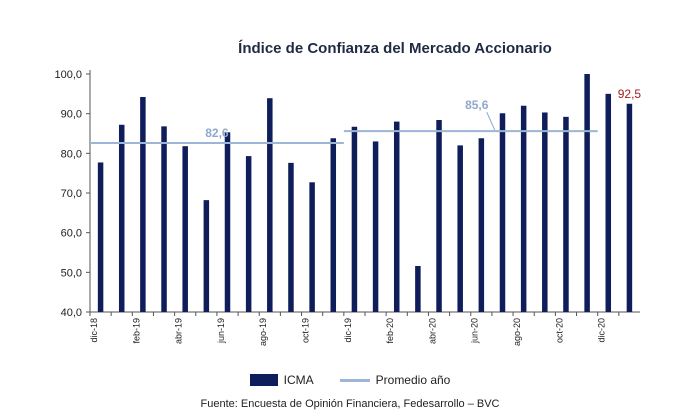 This screenshot has width=700, height=420. I want to click on x-tick-label: dic-19, so click(348, 330).